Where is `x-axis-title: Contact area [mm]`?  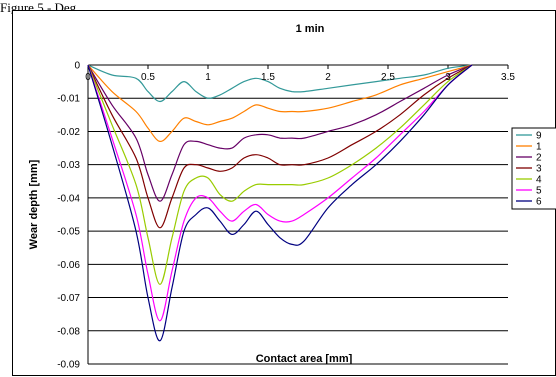
x-axis-title: Contact area [mm] is located at coordinates (304, 359).